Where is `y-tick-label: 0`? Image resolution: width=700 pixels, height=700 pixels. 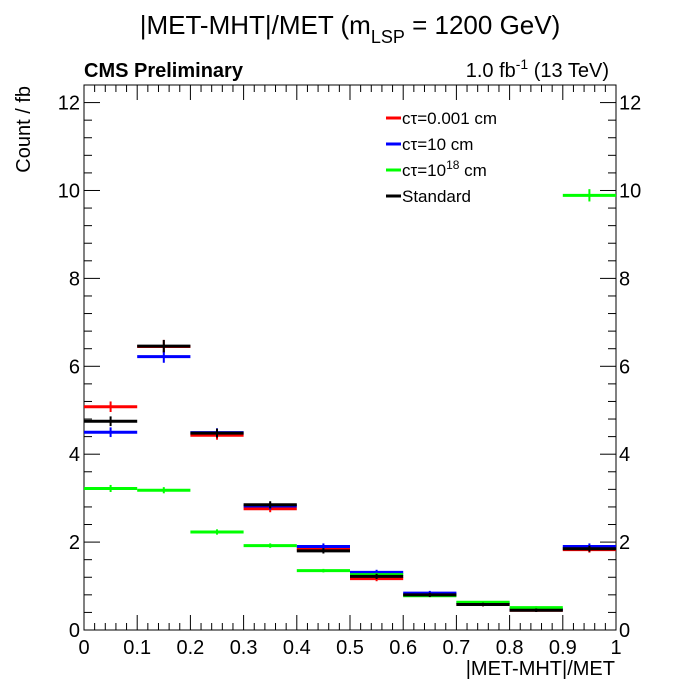 y-tick-label: 0 is located at coordinates (74, 631).